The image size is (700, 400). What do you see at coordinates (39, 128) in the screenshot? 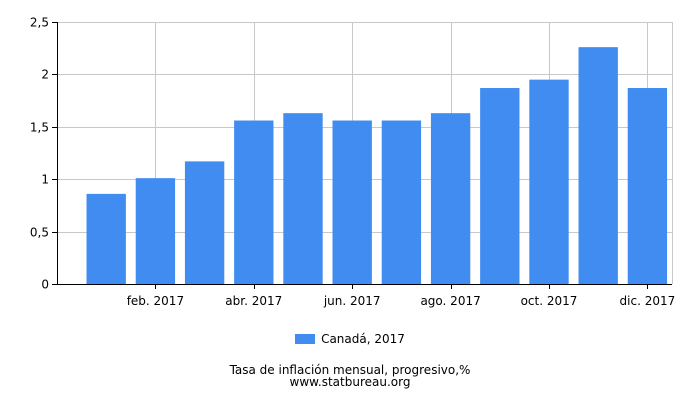
I see `y-tick-label: 1,5` at bounding box center [39, 128].